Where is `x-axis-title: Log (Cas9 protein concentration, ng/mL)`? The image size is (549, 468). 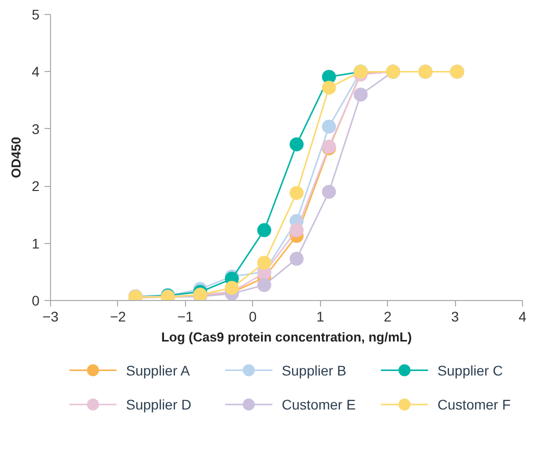 x-axis-title: Log (Cas9 protein concentration, ng/mL) is located at coordinates (286, 337).